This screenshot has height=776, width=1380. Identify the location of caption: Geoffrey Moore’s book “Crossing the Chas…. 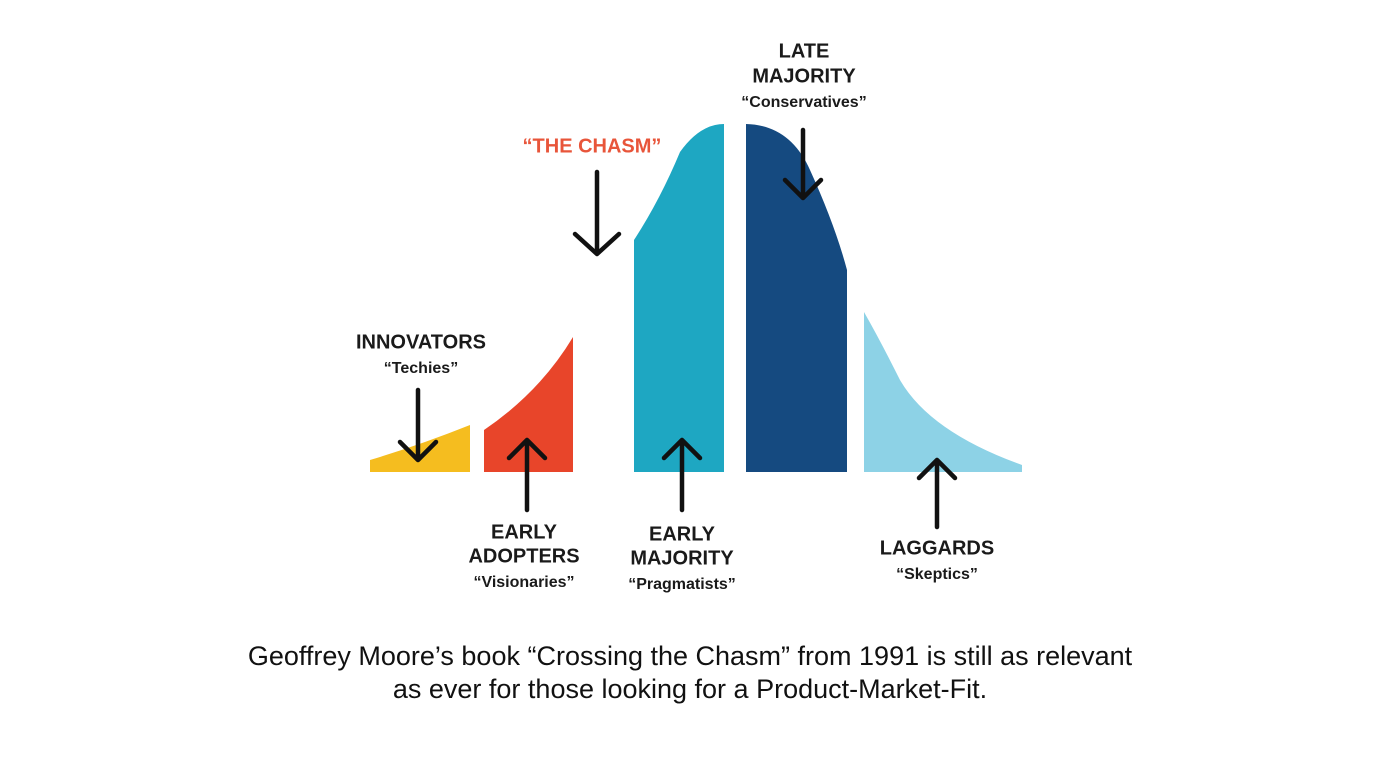
(690, 656).